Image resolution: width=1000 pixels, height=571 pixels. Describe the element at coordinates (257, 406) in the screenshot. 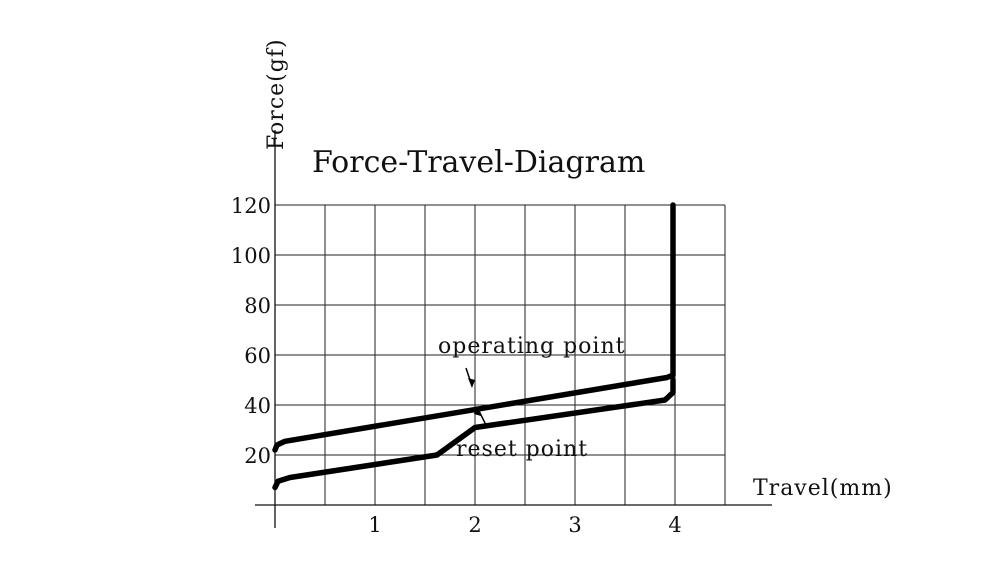

I see `y-tick-label: 40` at that location.